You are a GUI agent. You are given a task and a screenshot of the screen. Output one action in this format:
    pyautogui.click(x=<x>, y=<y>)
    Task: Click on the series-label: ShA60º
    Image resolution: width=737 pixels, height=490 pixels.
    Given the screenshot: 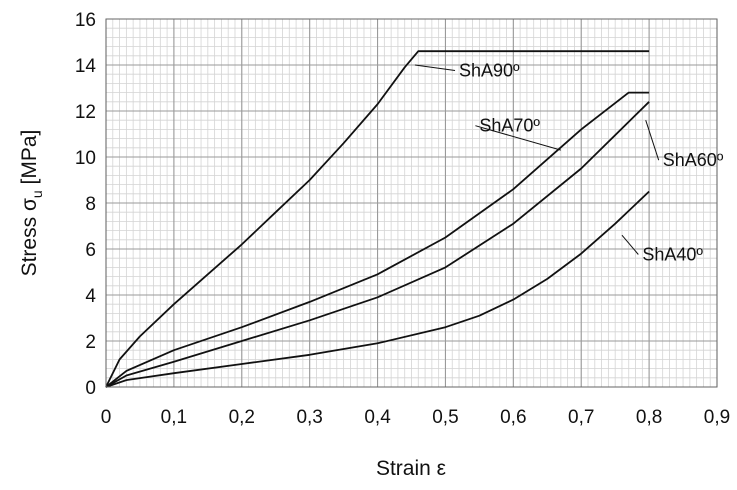 What is the action you would take?
    pyautogui.click(x=693, y=160)
    